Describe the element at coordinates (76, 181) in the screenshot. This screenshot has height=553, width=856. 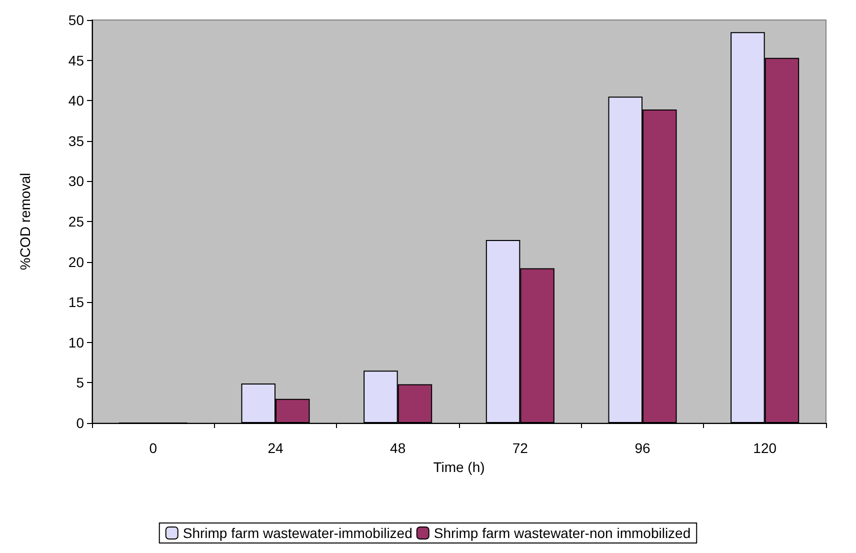
I see `y-tick-label: 30` at that location.